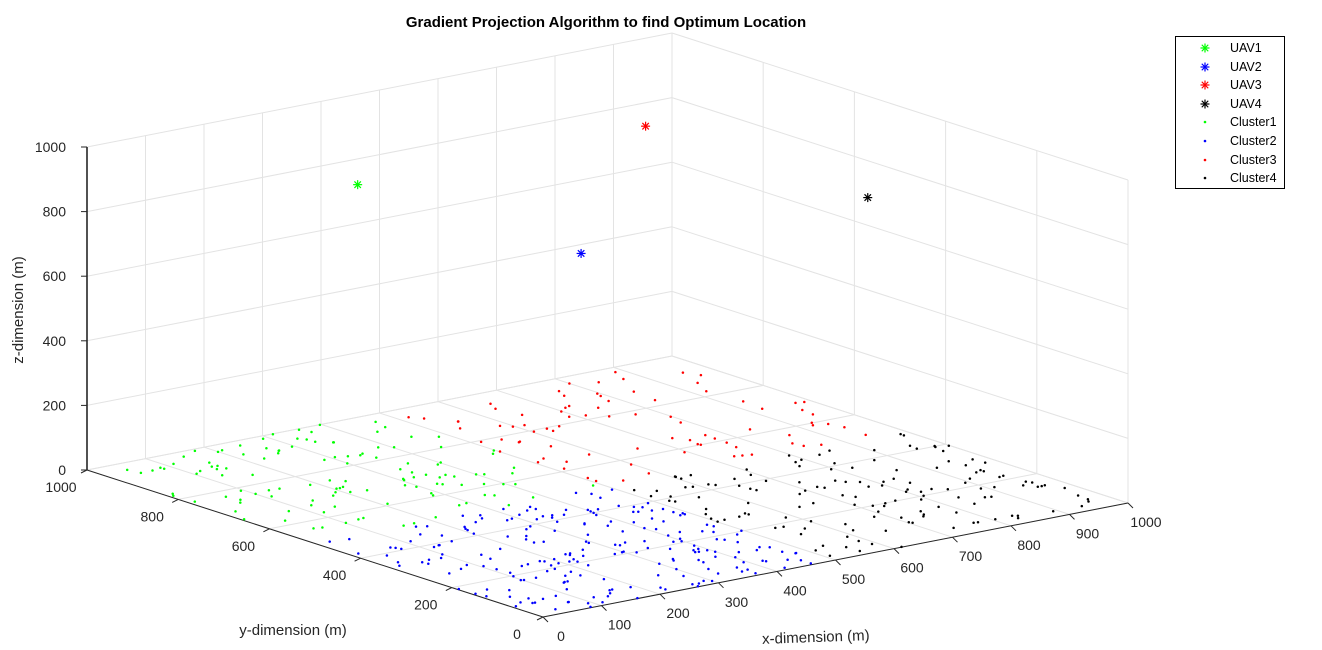  I want to click on legend-item-cluster3: Cluster3, so click(1230, 160).